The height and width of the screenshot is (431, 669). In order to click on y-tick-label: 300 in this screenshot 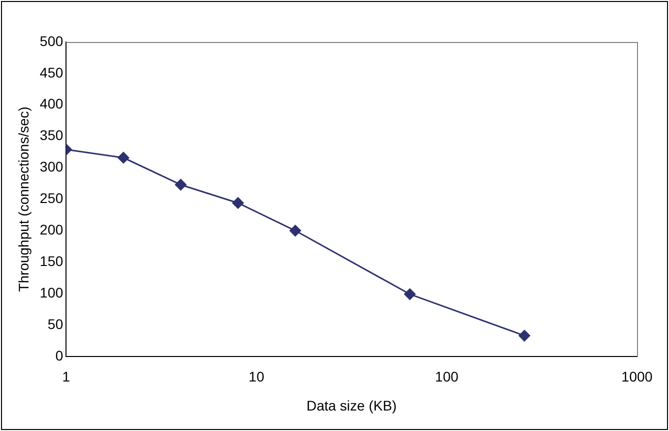, I will do `click(52, 166)`.